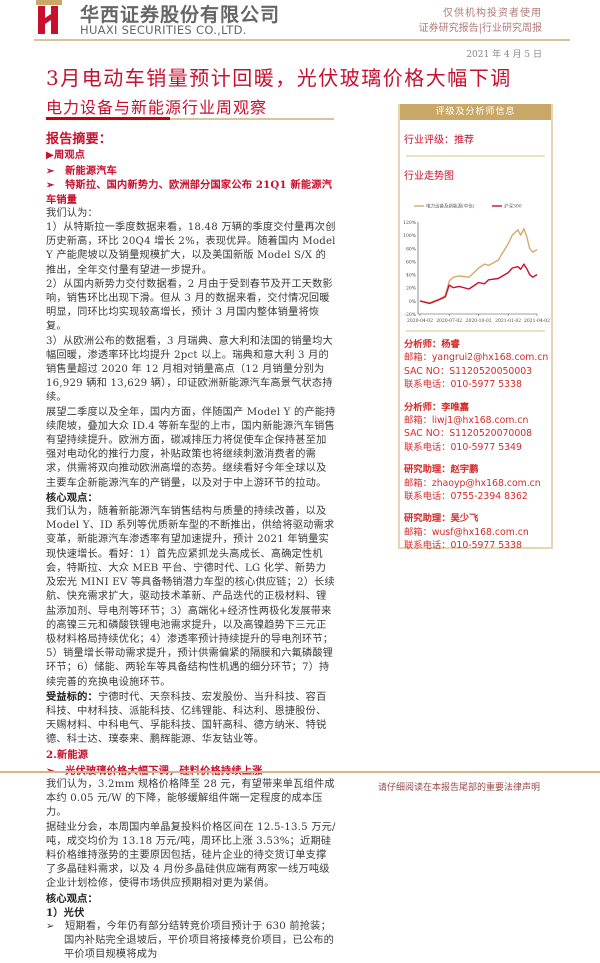 Image resolution: width=600 pixels, height=963 pixels. What do you see at coordinates (441, 519) in the screenshot?
I see `analyst-name: 研究助理：吴少飞` at bounding box center [441, 519].